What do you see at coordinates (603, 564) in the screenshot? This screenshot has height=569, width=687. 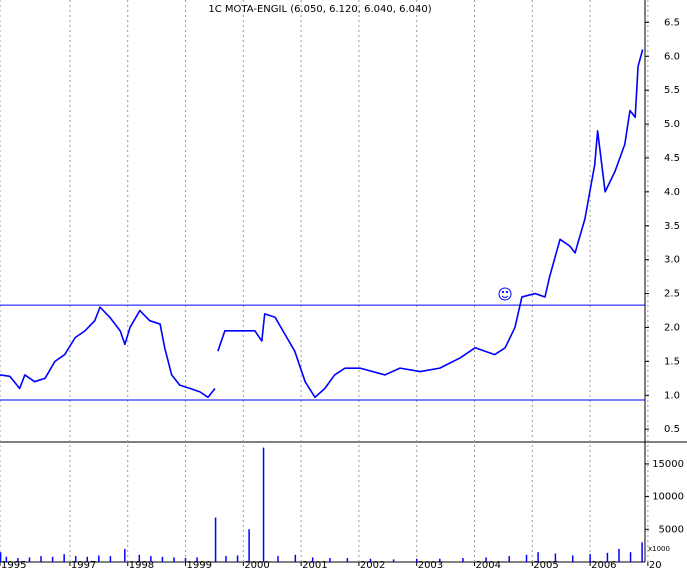 I see `x-tick-label: 2006` at bounding box center [603, 564].